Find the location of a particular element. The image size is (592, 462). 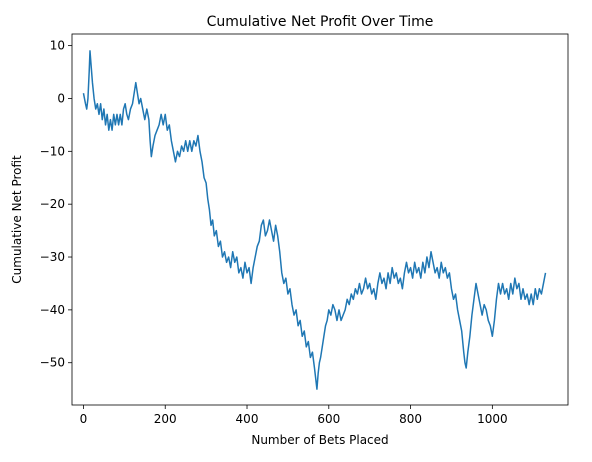

y-tick-label: 10 is located at coordinates (57, 46).